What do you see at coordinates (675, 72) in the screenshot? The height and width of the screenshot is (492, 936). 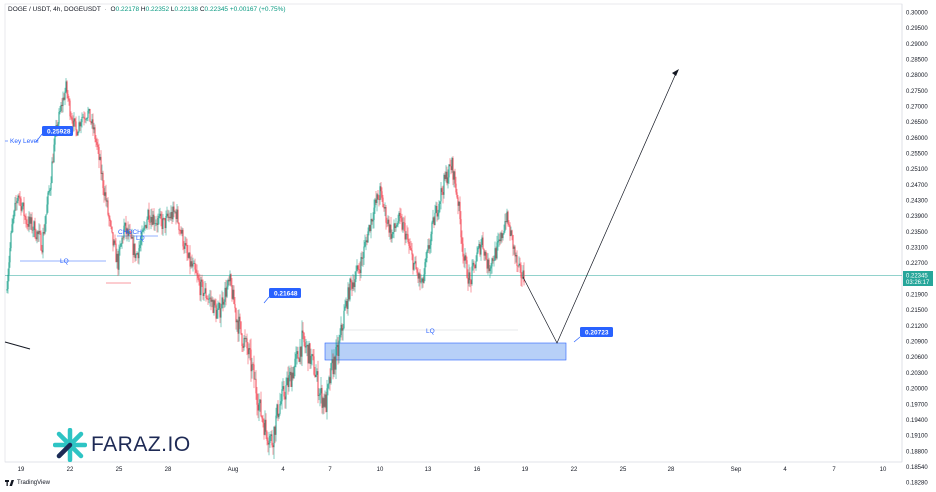 I see `projection-arrowhead` at bounding box center [675, 72].